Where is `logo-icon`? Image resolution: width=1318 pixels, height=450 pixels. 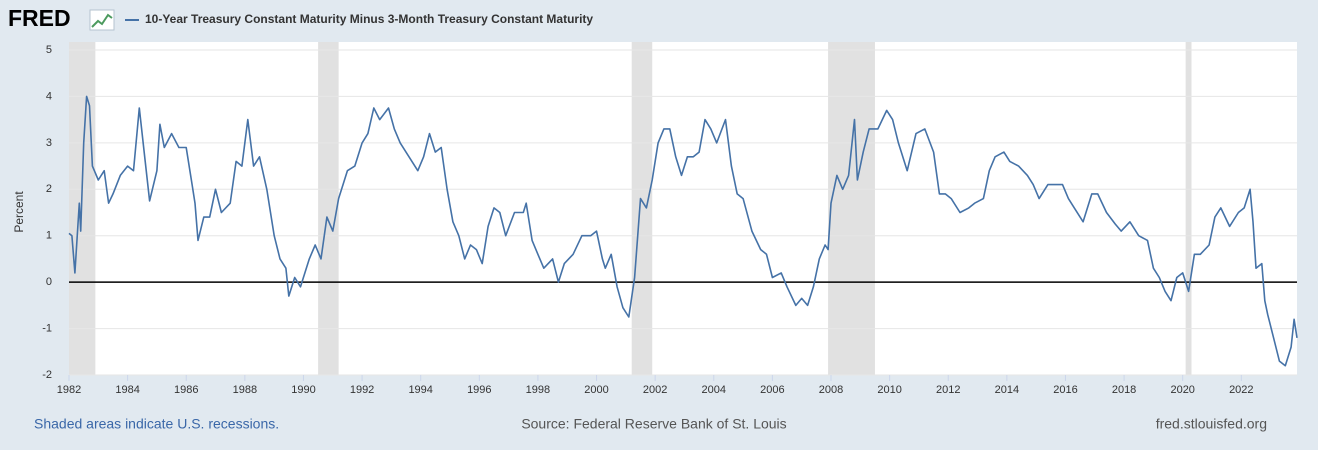
logo-icon is located at coordinates (102, 20).